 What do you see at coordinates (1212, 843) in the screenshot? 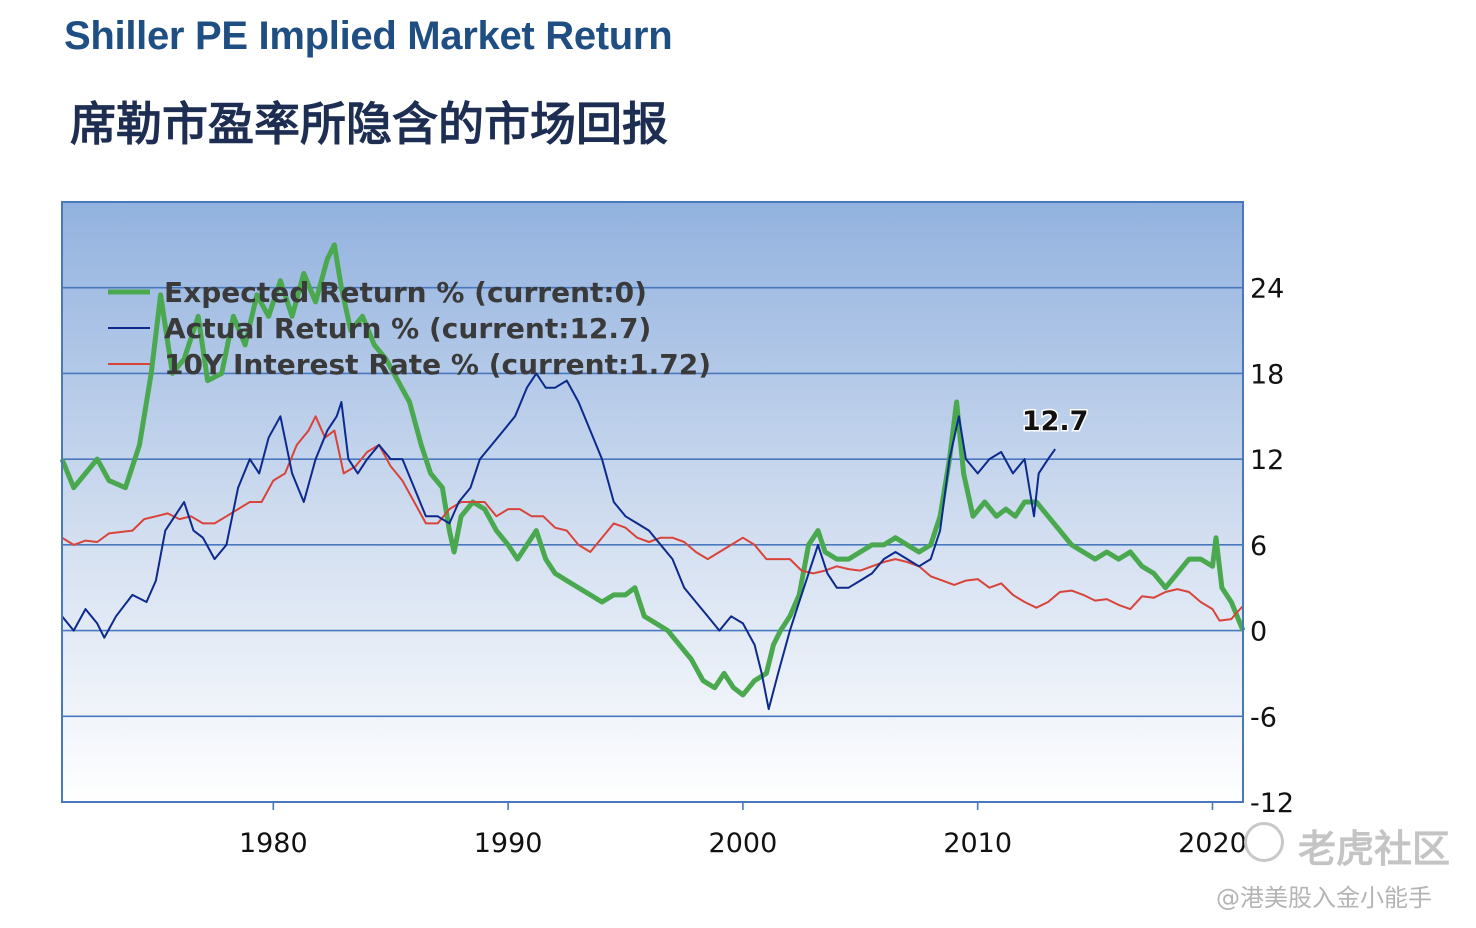
I see `x-tick-label: 2020` at bounding box center [1212, 843].